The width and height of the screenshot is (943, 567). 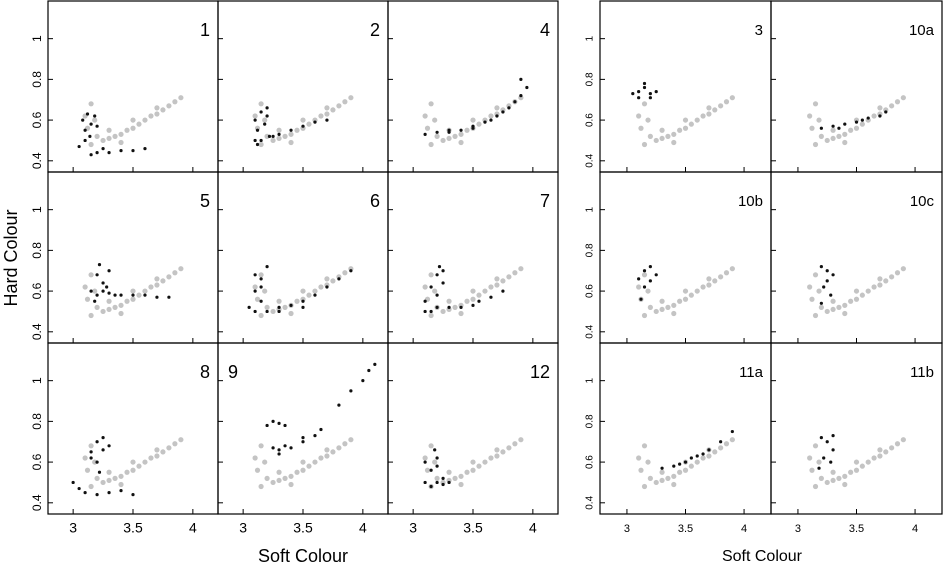 What do you see at coordinates (540, 372) in the screenshot?
I see `panel-label: 12` at bounding box center [540, 372].